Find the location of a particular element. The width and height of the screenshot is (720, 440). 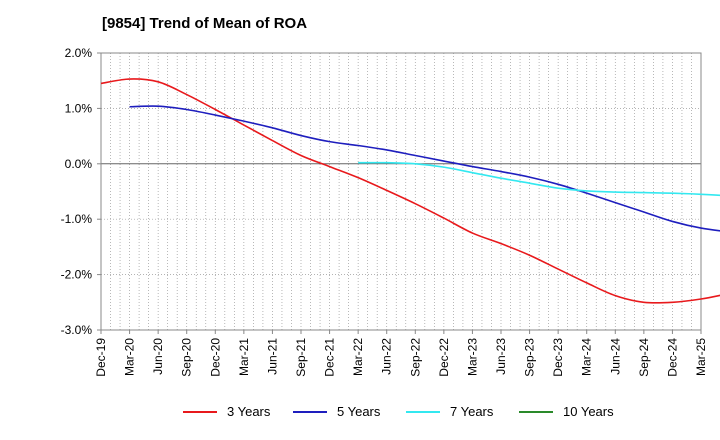

y-tick-label: -2.0% is located at coordinates (77, 275).